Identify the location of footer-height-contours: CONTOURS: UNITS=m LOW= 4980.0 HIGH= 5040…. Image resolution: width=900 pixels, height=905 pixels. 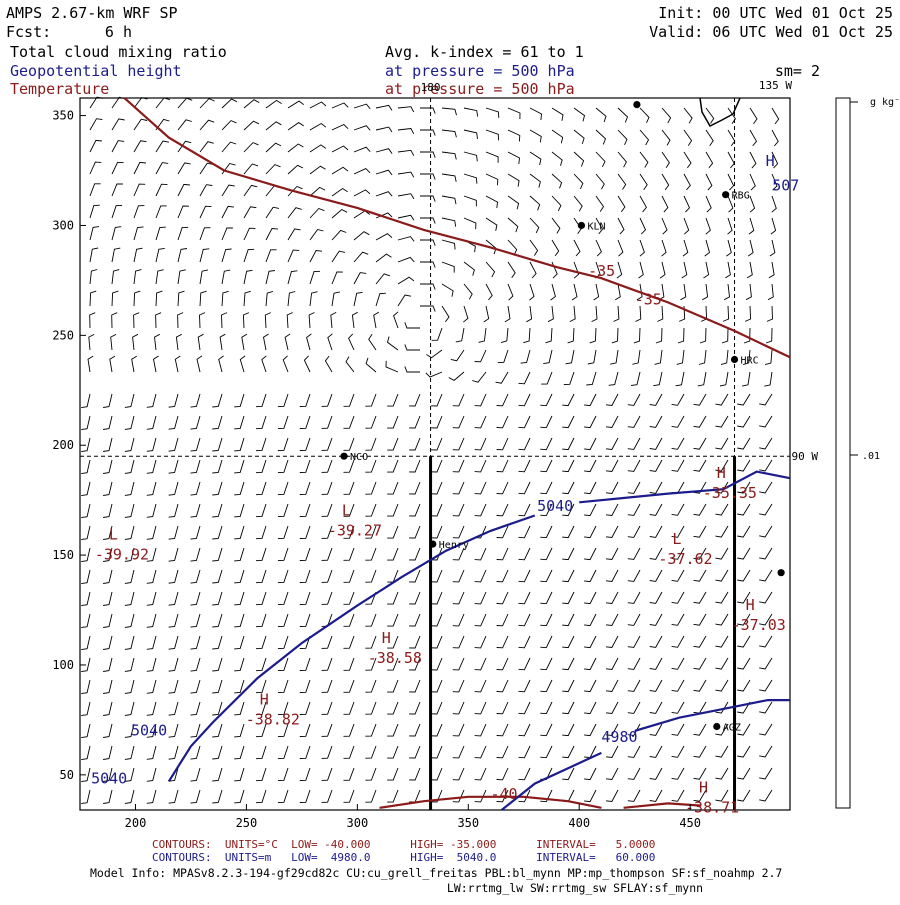
(403, 857).